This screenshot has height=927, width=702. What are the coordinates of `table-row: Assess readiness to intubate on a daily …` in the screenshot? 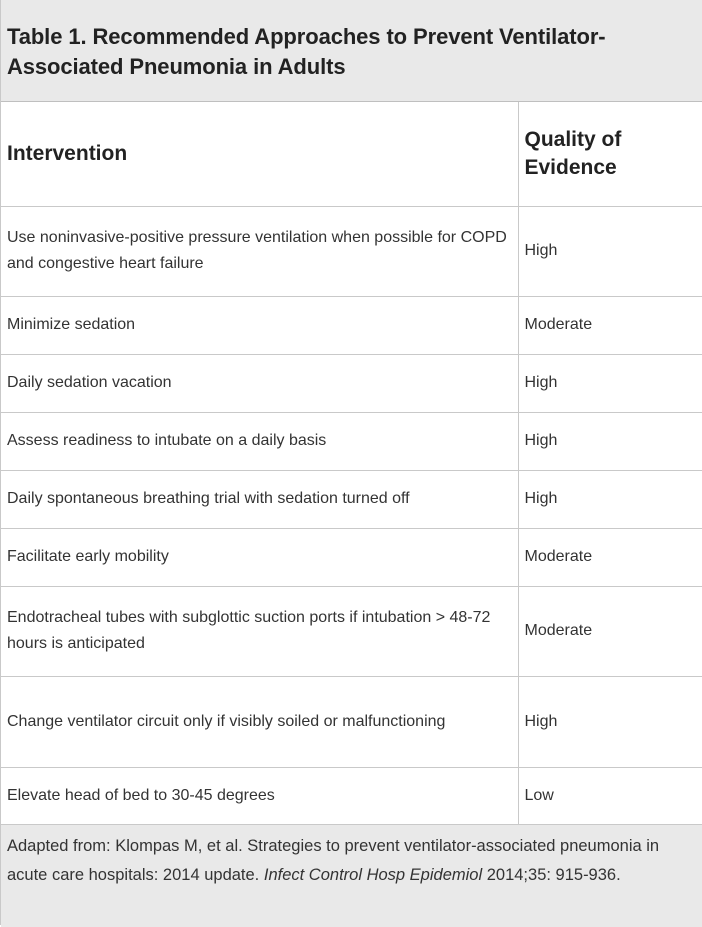 It's located at (351, 441).